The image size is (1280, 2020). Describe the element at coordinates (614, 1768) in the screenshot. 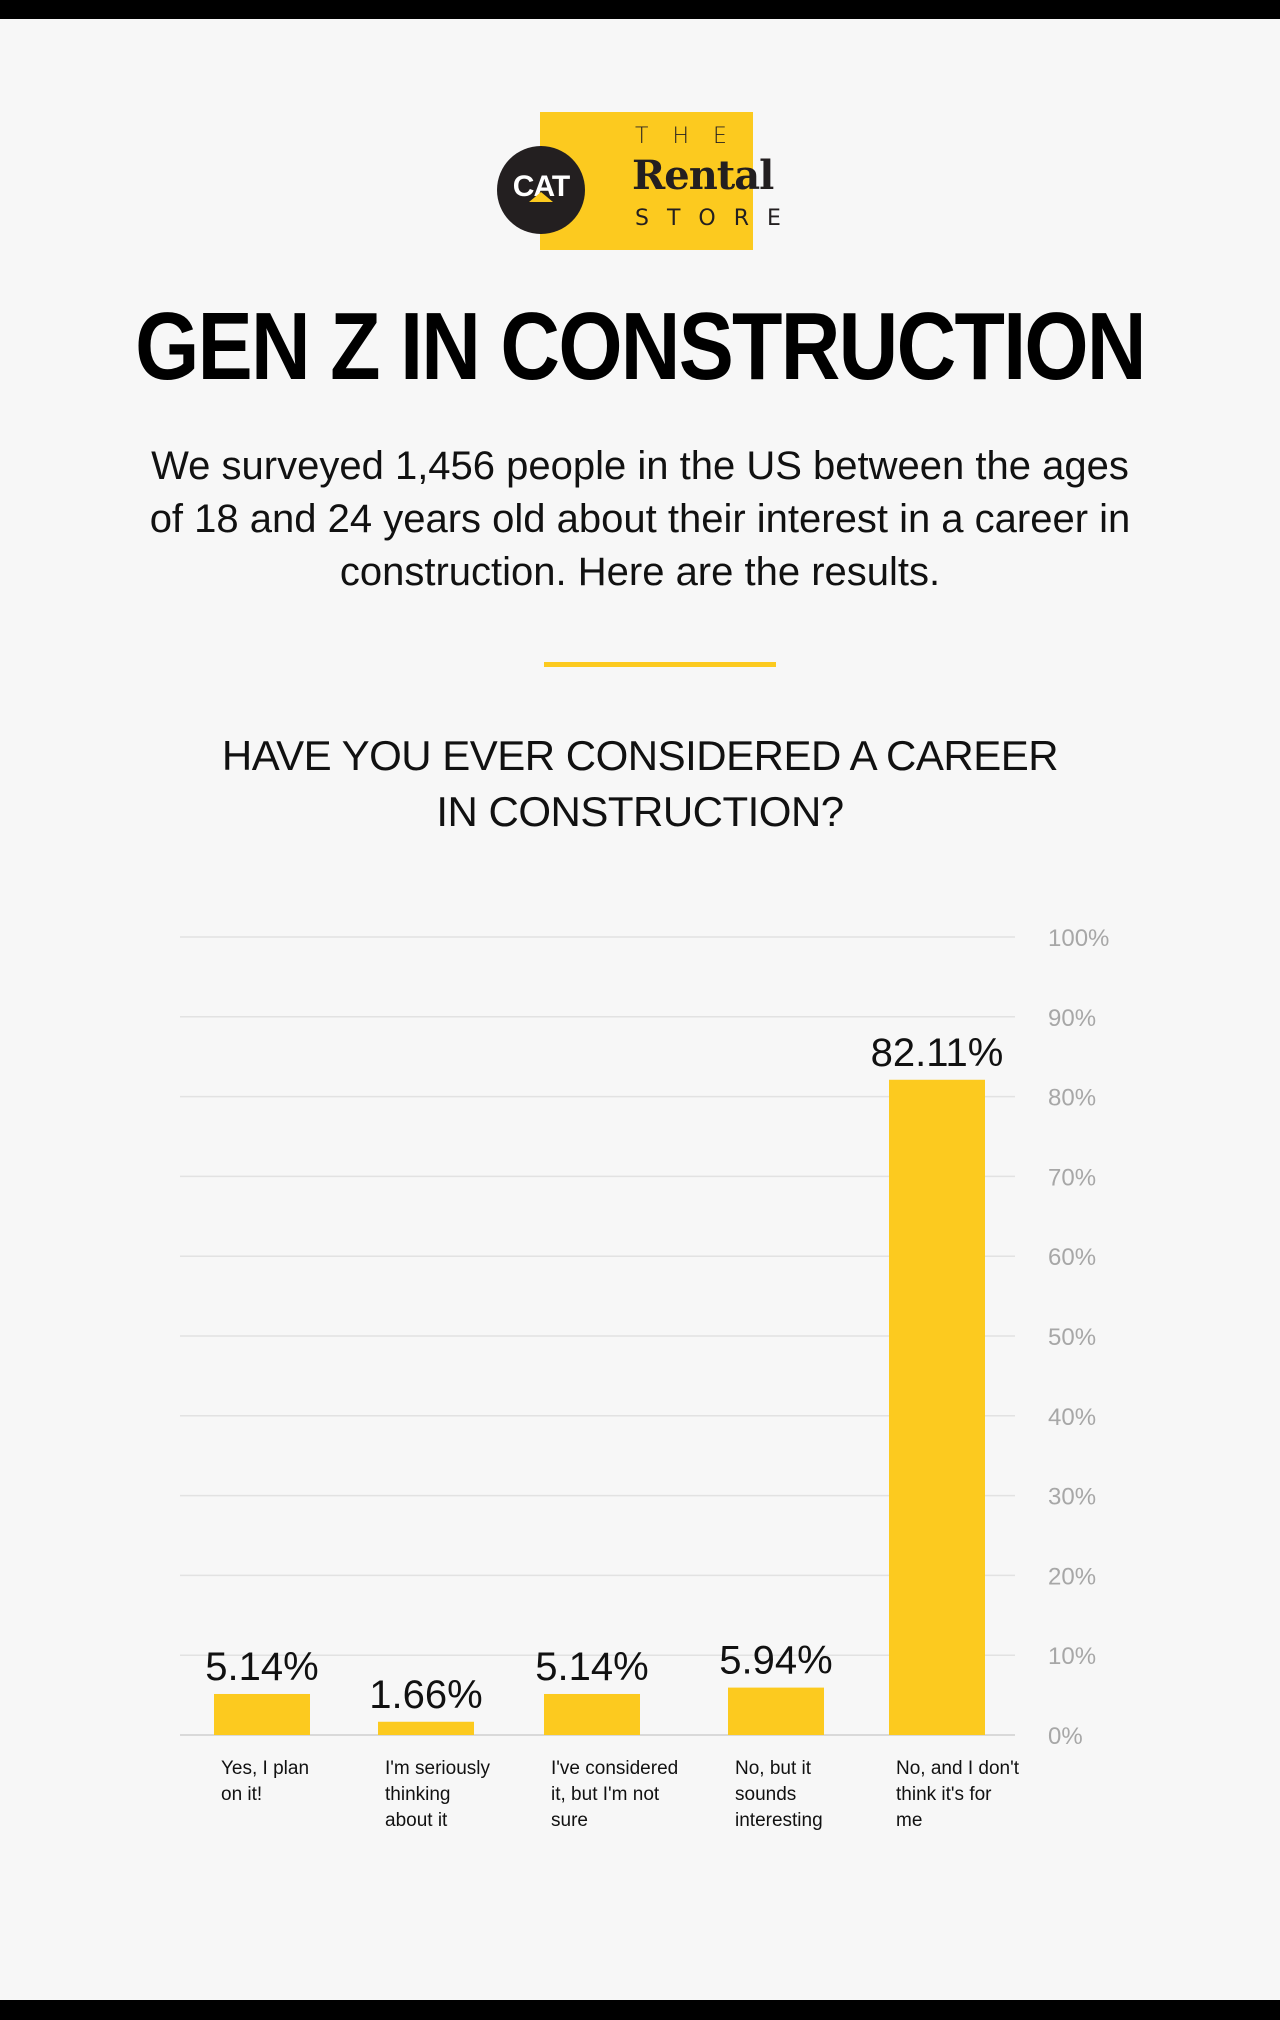

I see `category-label-line: I've considered` at that location.